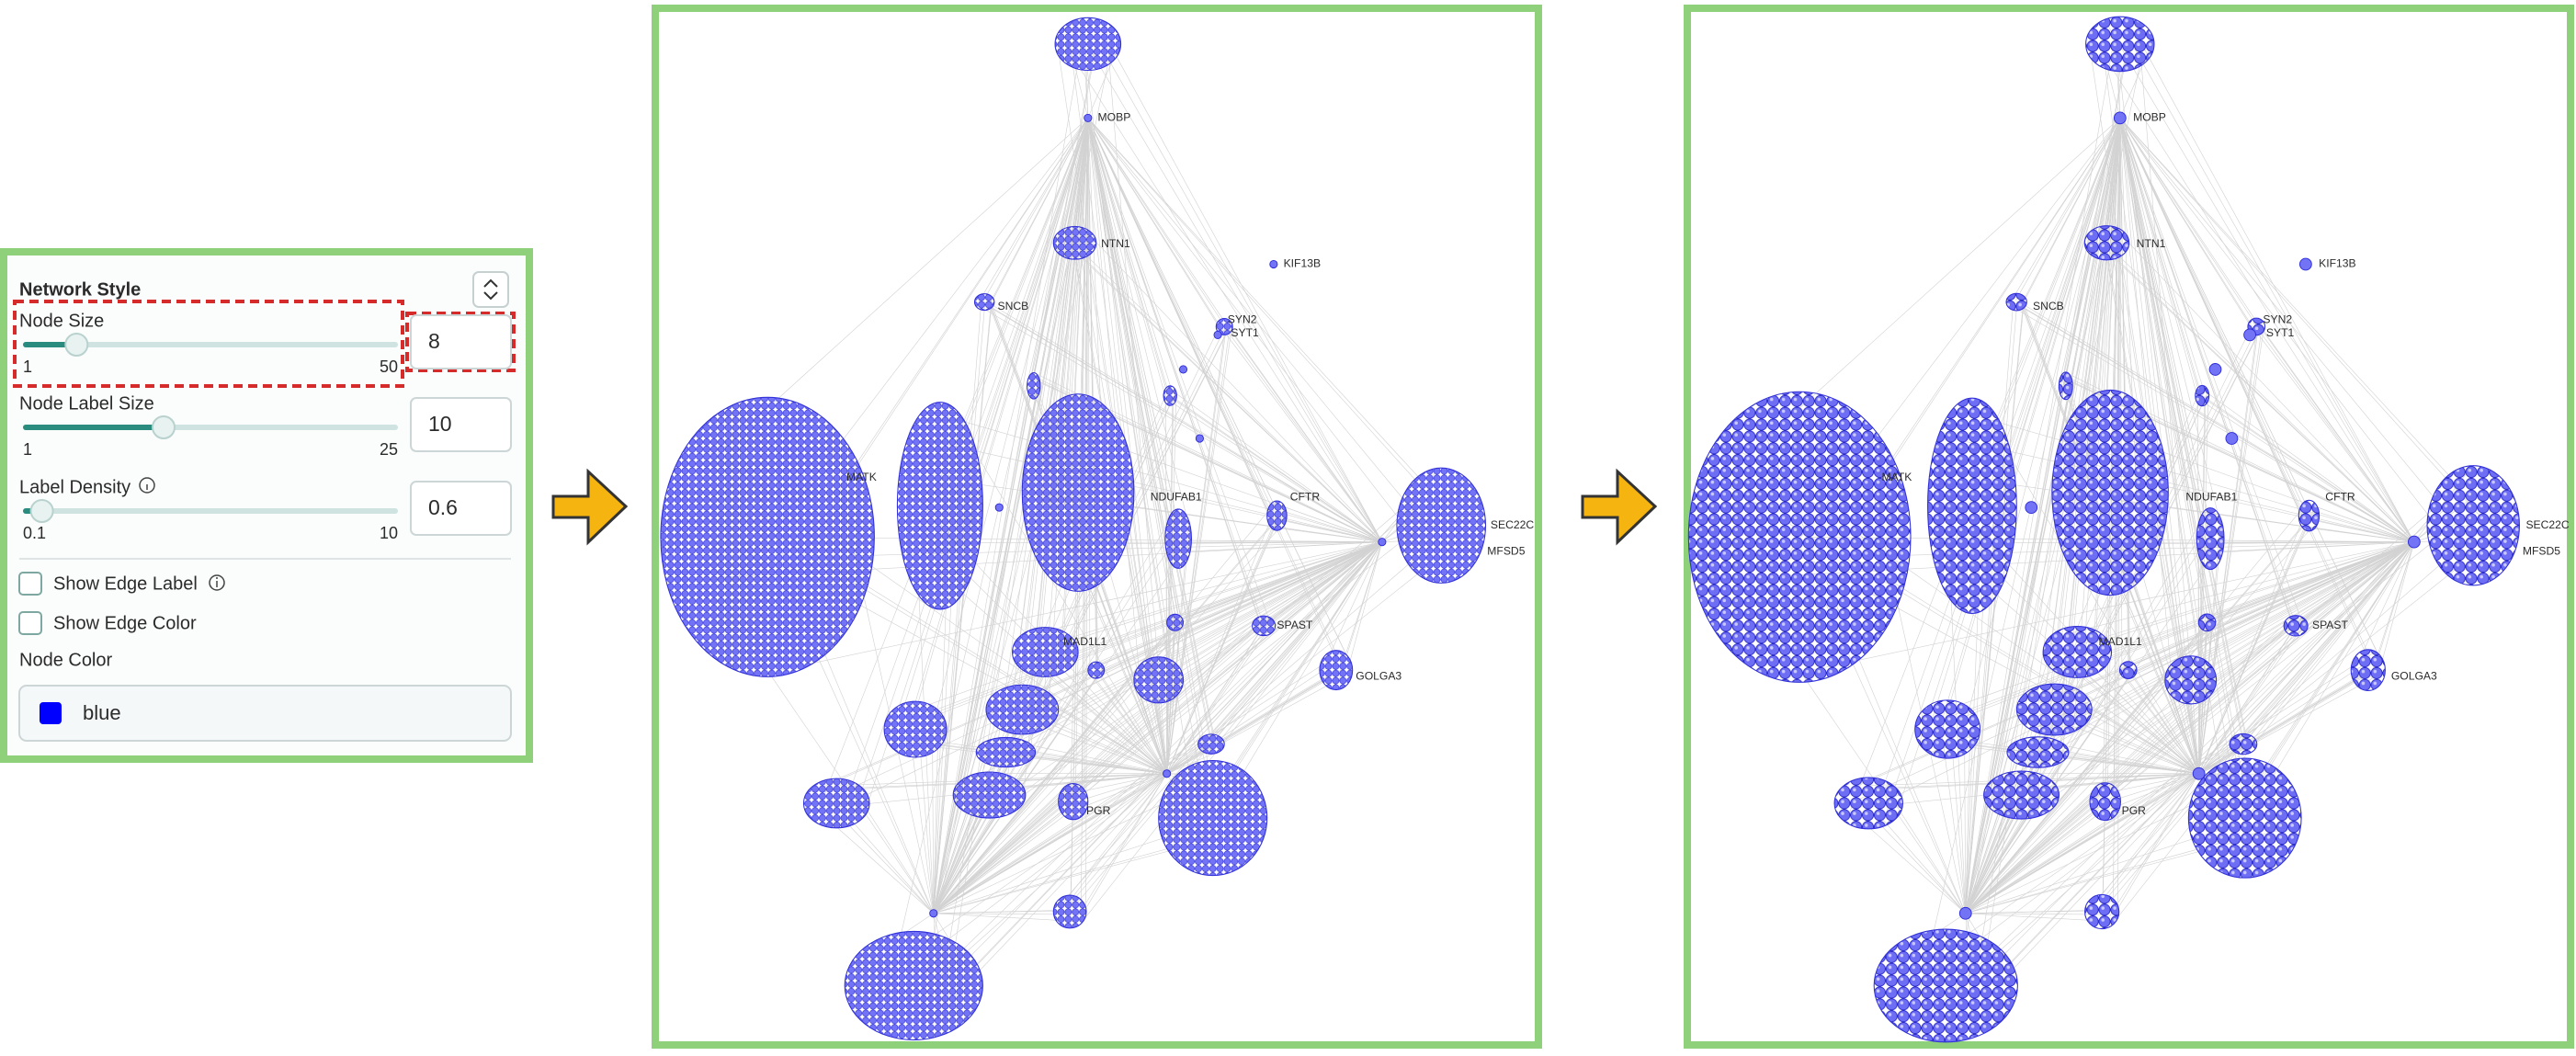 The image size is (2576, 1056). I want to click on collapse-button, so click(490, 289).